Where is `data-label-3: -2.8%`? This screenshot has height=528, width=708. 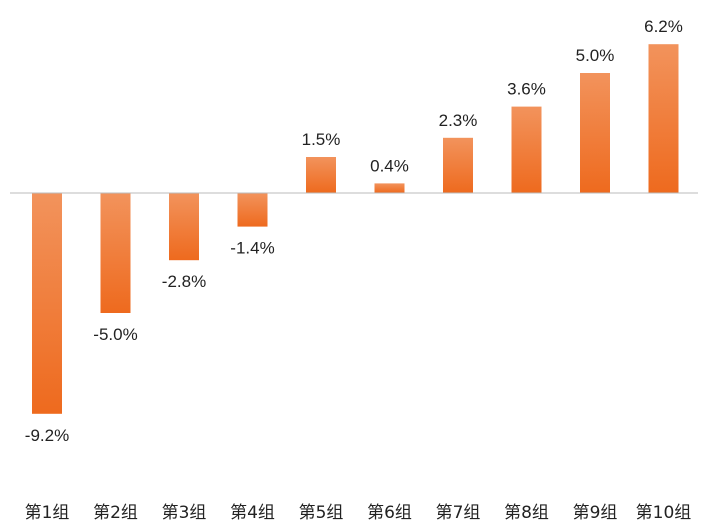 data-label-3: -2.8% is located at coordinates (184, 281).